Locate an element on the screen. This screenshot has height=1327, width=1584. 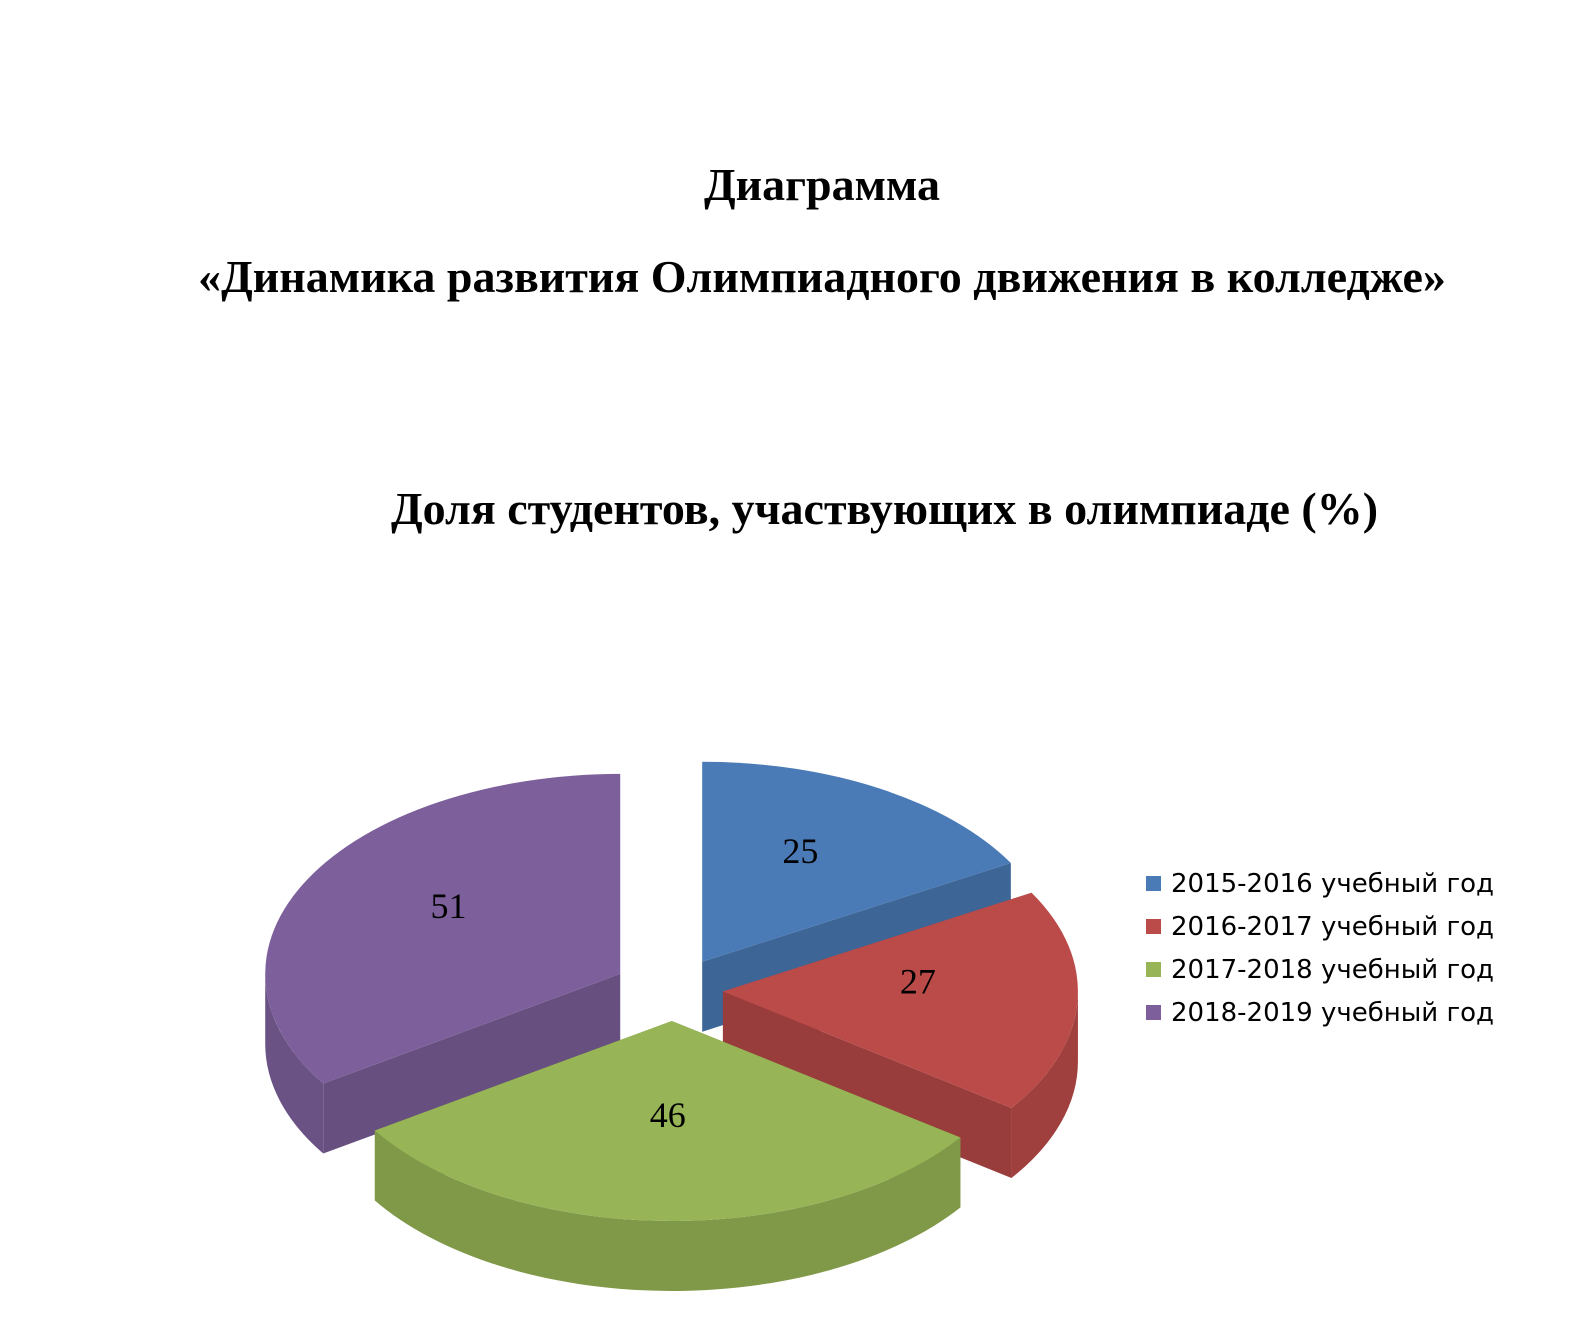
legend-item: 2016-2017 учебный год is located at coordinates (1320, 926).